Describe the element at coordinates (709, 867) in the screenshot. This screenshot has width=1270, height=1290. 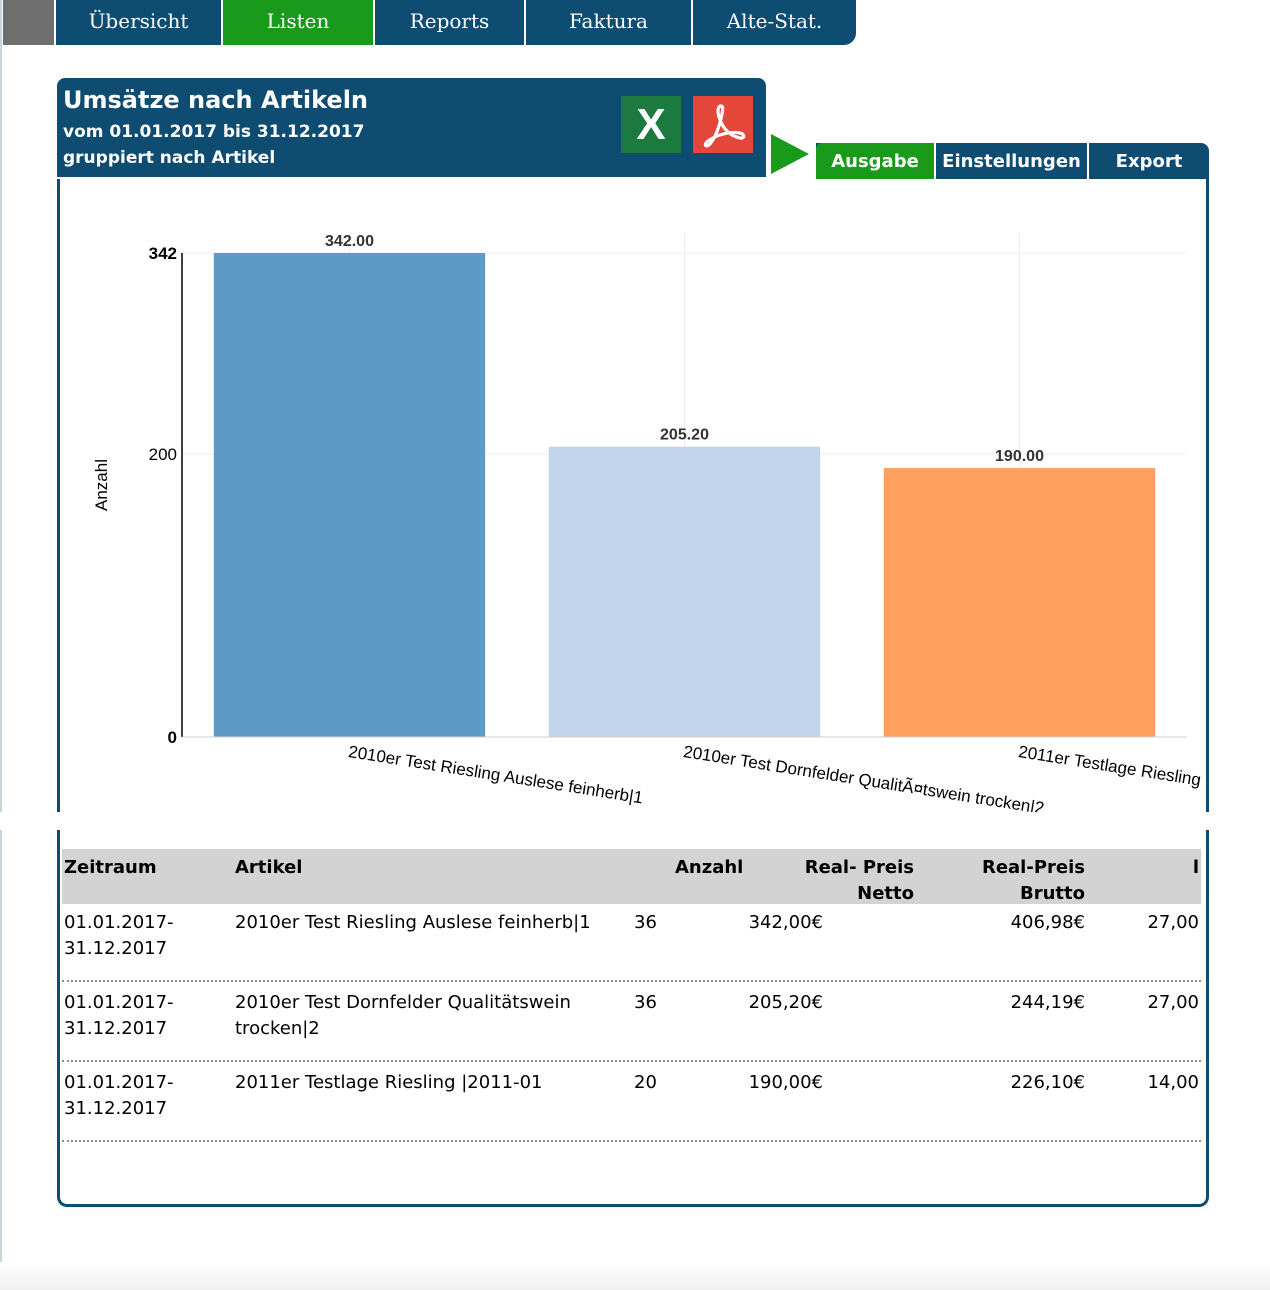
I see `col-header-anzahl: Anzahl` at that location.